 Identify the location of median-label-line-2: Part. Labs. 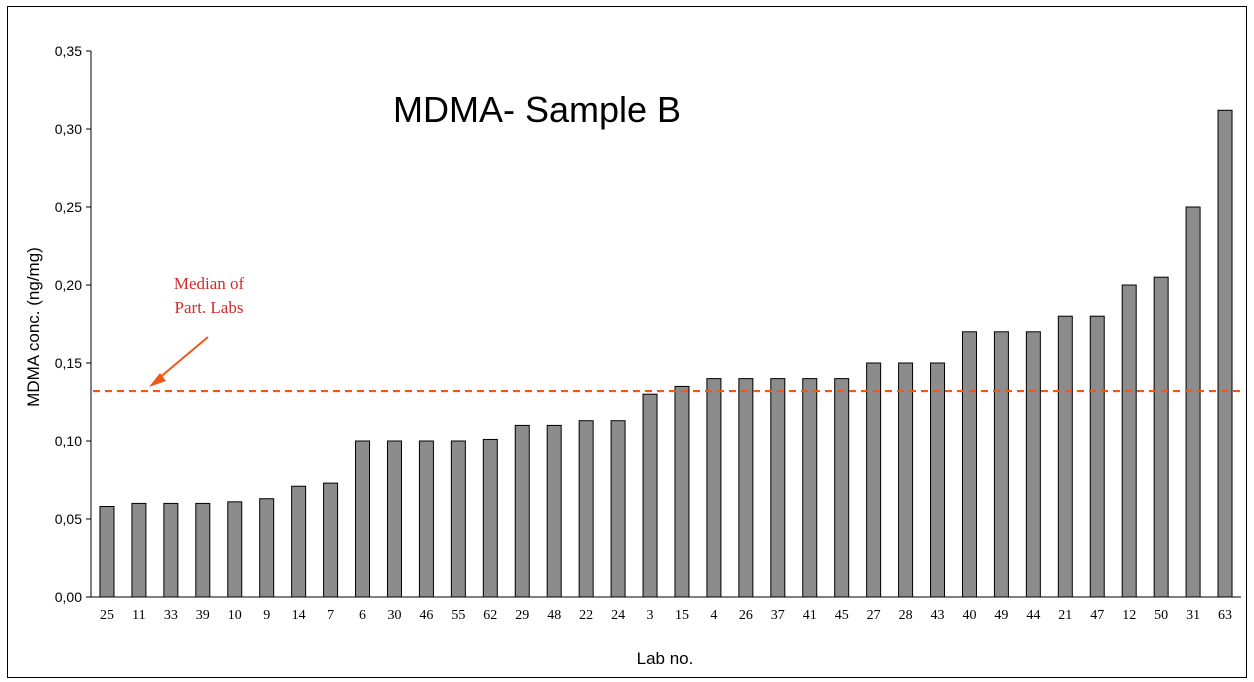
(209, 307).